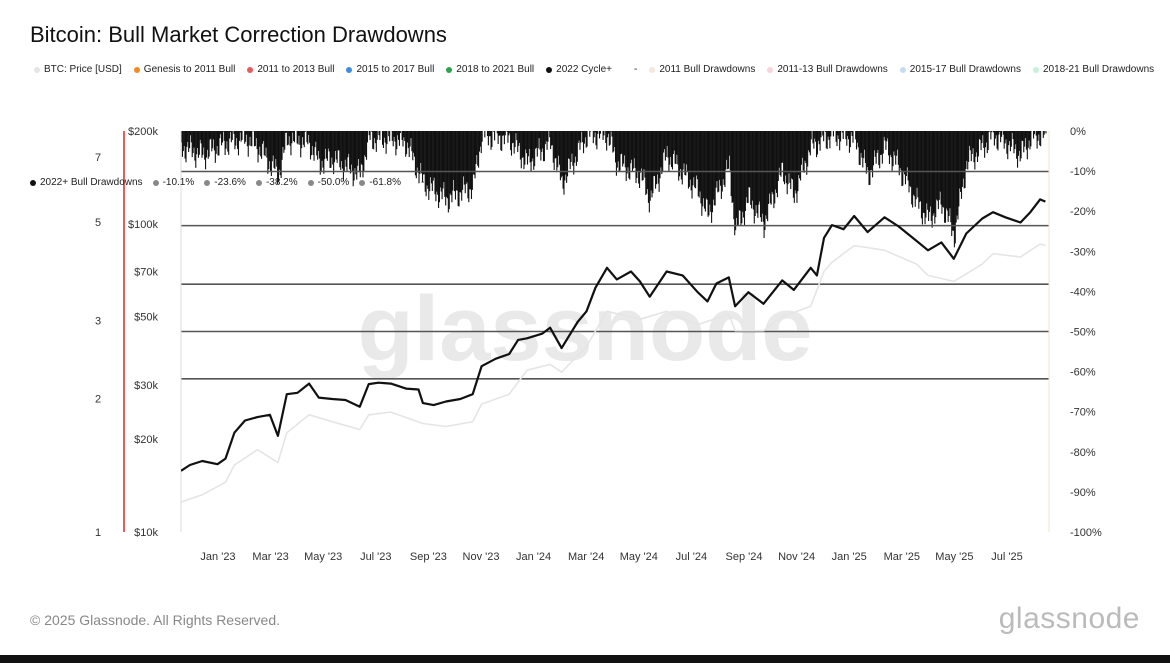 This screenshot has width=1170, height=663. Describe the element at coordinates (173, 182) in the screenshot. I see `legend-item: -10.1%` at that location.